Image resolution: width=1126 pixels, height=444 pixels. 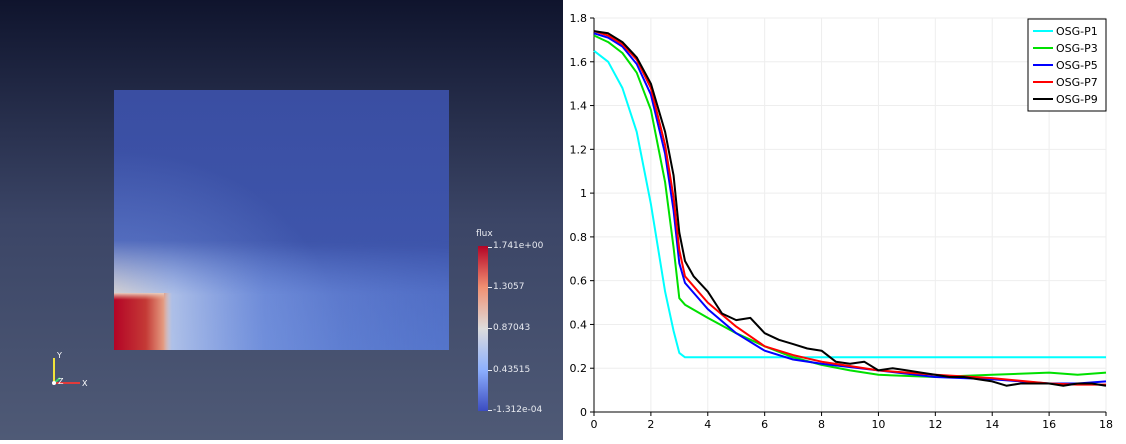 I want to click on scalar-bar-label: 0.87043, so click(x=512, y=328).